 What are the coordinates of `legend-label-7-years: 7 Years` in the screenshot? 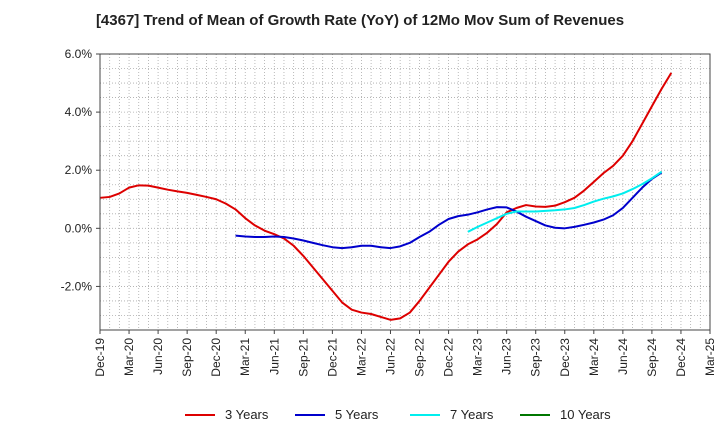 It's located at (472, 414).